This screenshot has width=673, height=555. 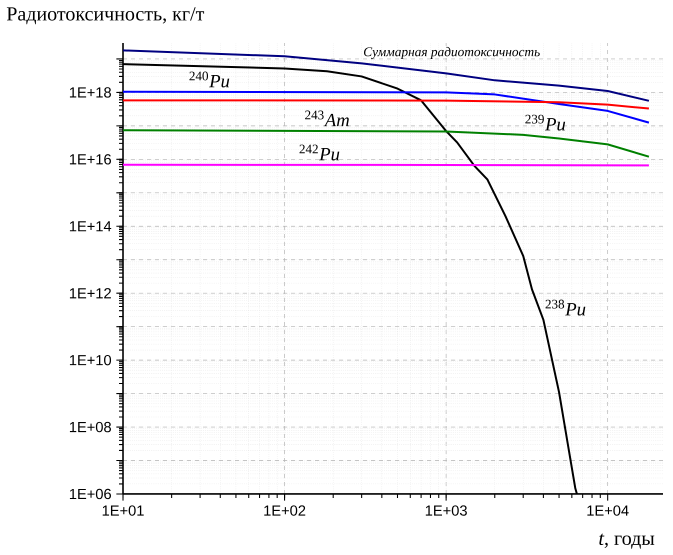 I want to click on x-tick-label: 1E+01, so click(x=123, y=510).